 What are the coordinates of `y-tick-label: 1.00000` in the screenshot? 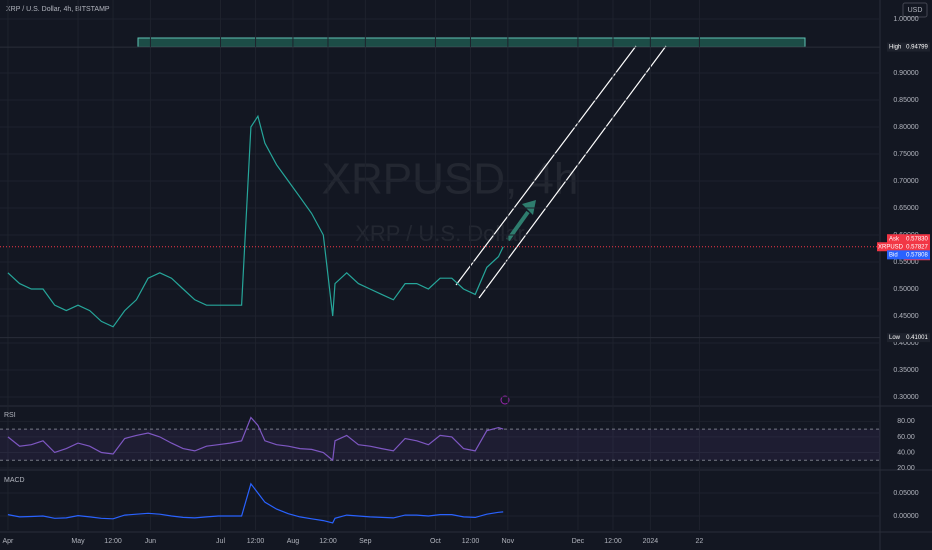 It's located at (905, 19).